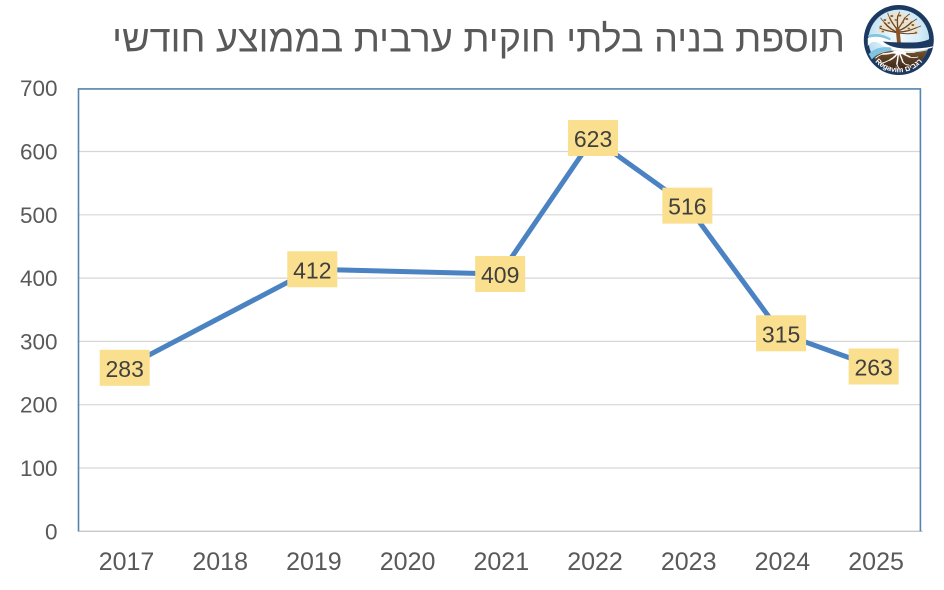 Image resolution: width=944 pixels, height=590 pixels. I want to click on svg-text: 315, so click(781, 334).